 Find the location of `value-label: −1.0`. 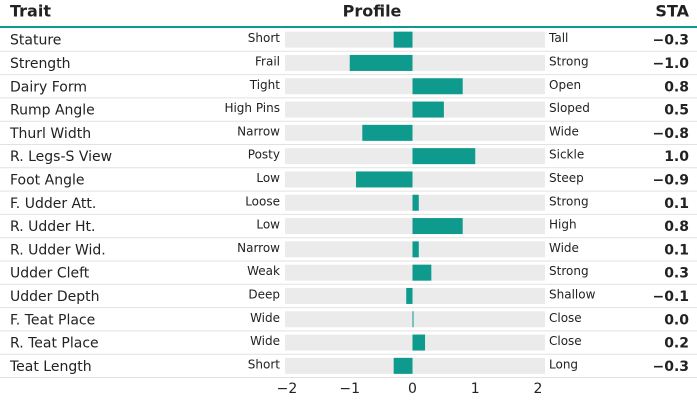

value-label: −1.0 is located at coordinates (670, 64).